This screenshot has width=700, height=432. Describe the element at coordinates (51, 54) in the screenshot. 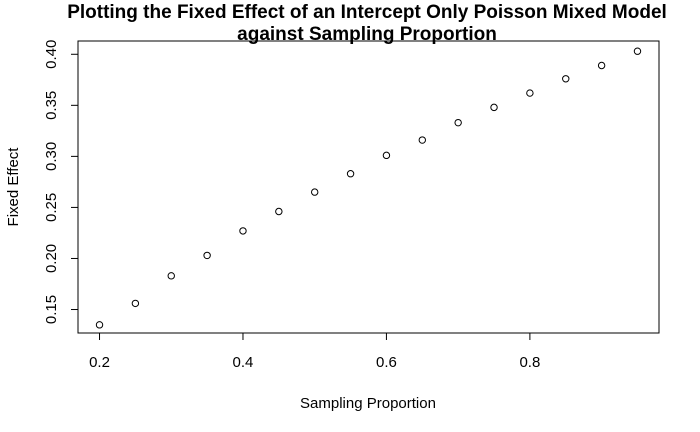

I see `y-tick-label: 0.40` at that location.